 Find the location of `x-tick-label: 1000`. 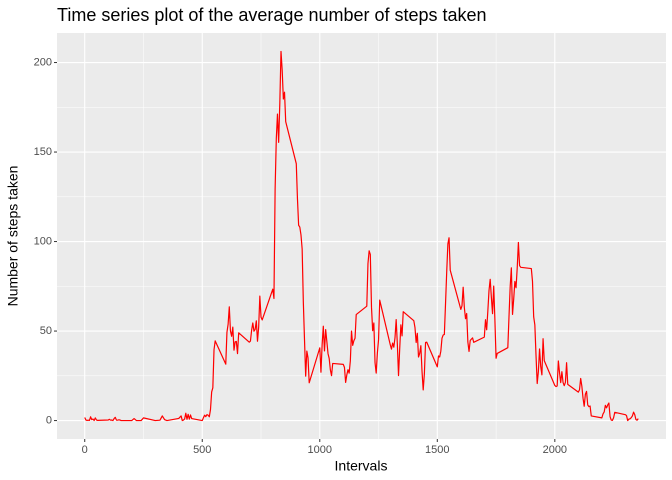

x-tick-label: 1000 is located at coordinates (320, 450).